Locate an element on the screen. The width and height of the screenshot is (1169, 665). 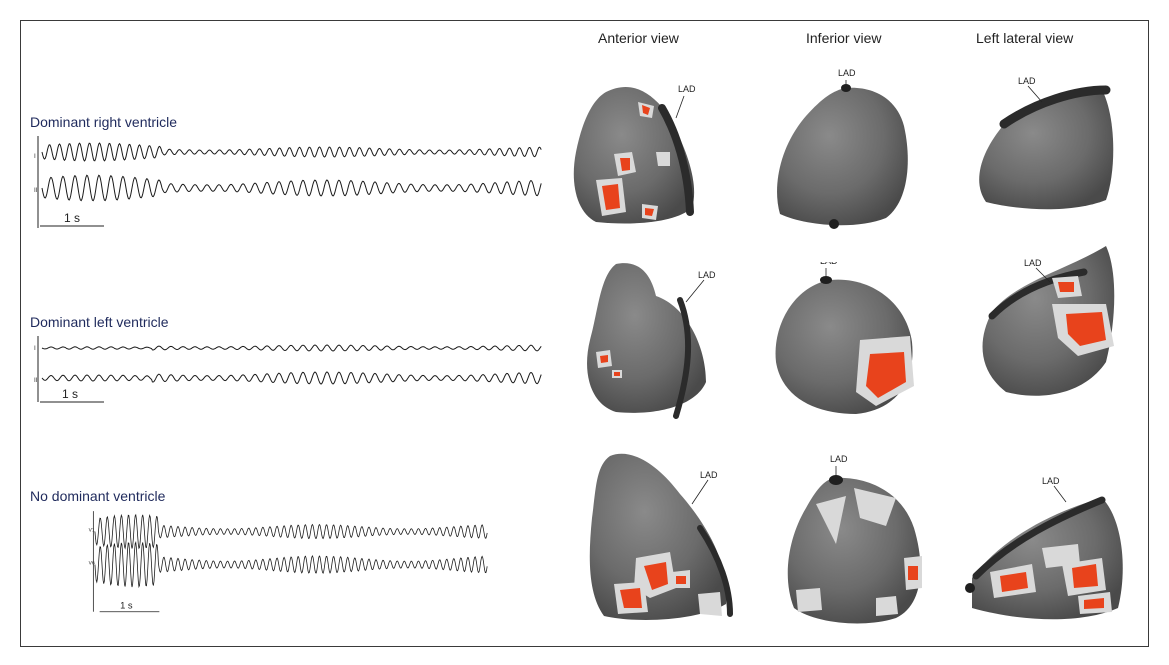
ecg-trace-right: I II 1 s is located at coordinates (288, 182).